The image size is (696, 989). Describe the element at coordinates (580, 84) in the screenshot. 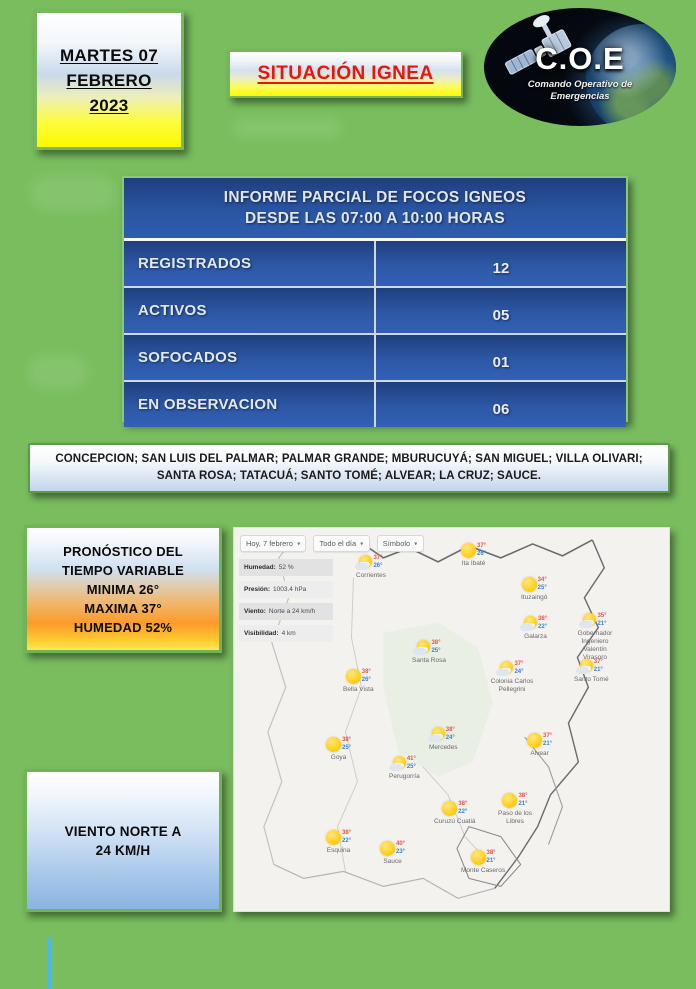

I see `coe-subtitle-line-1: Comando Operativo de` at that location.